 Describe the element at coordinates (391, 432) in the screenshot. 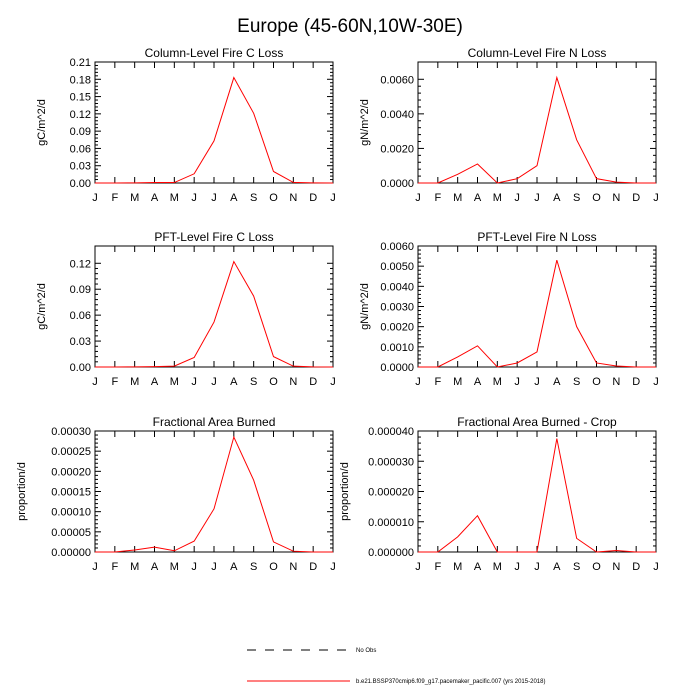

I see `y-tick-label: 0.000040` at that location.